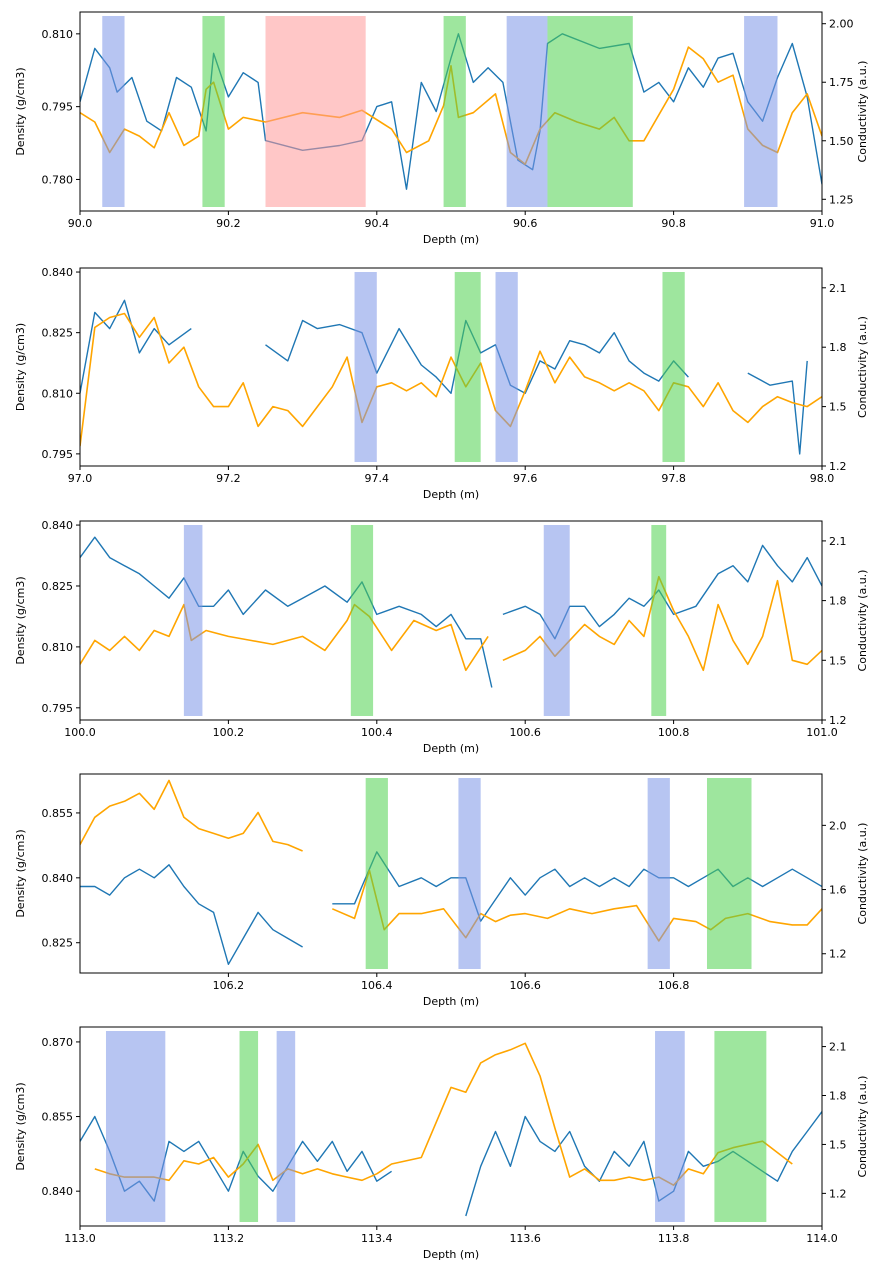  Describe the element at coordinates (228, 478) in the screenshot. I see `x-tick-label: 97.2` at that location.